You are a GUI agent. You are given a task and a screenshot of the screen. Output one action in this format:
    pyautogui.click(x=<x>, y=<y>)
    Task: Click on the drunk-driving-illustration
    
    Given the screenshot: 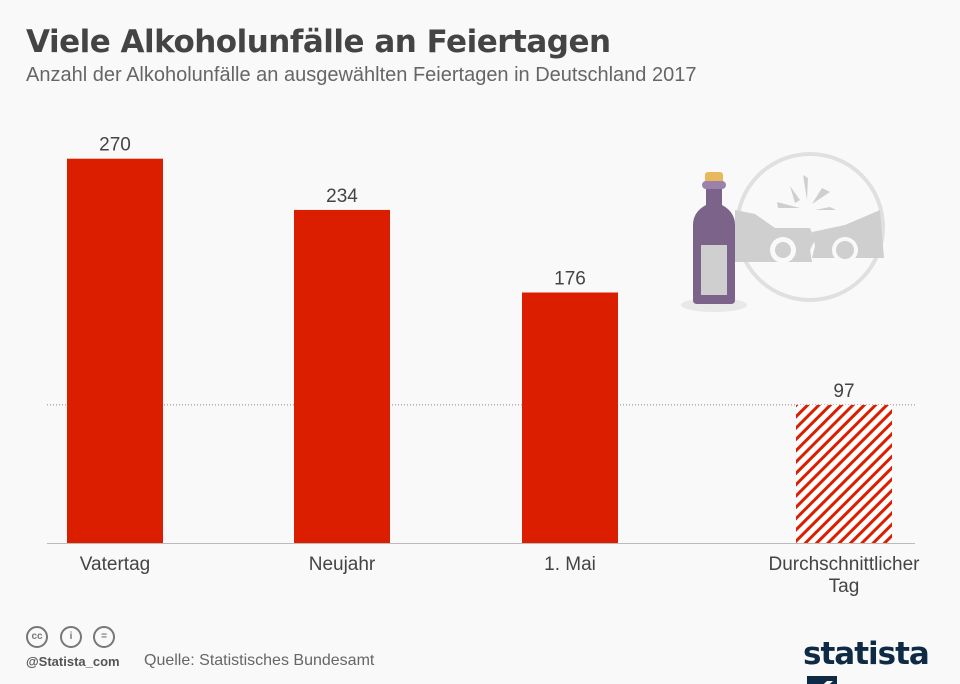 What is the action you would take?
    pyautogui.click(x=783, y=232)
    